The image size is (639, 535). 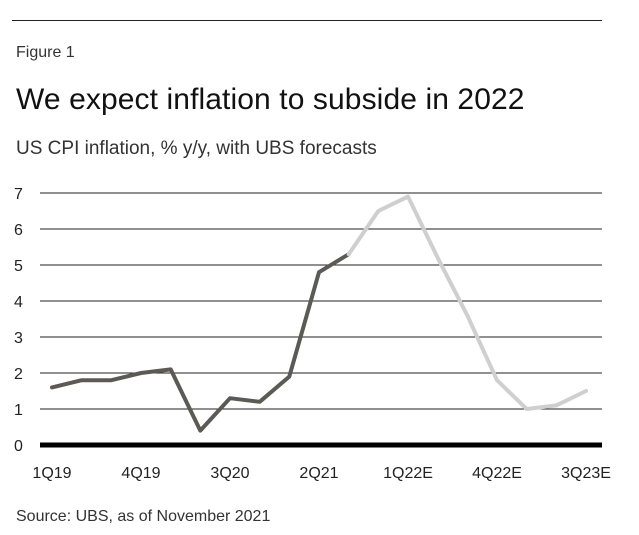 What do you see at coordinates (18, 266) in the screenshot?
I see `y-tick-label-5: 5` at bounding box center [18, 266].